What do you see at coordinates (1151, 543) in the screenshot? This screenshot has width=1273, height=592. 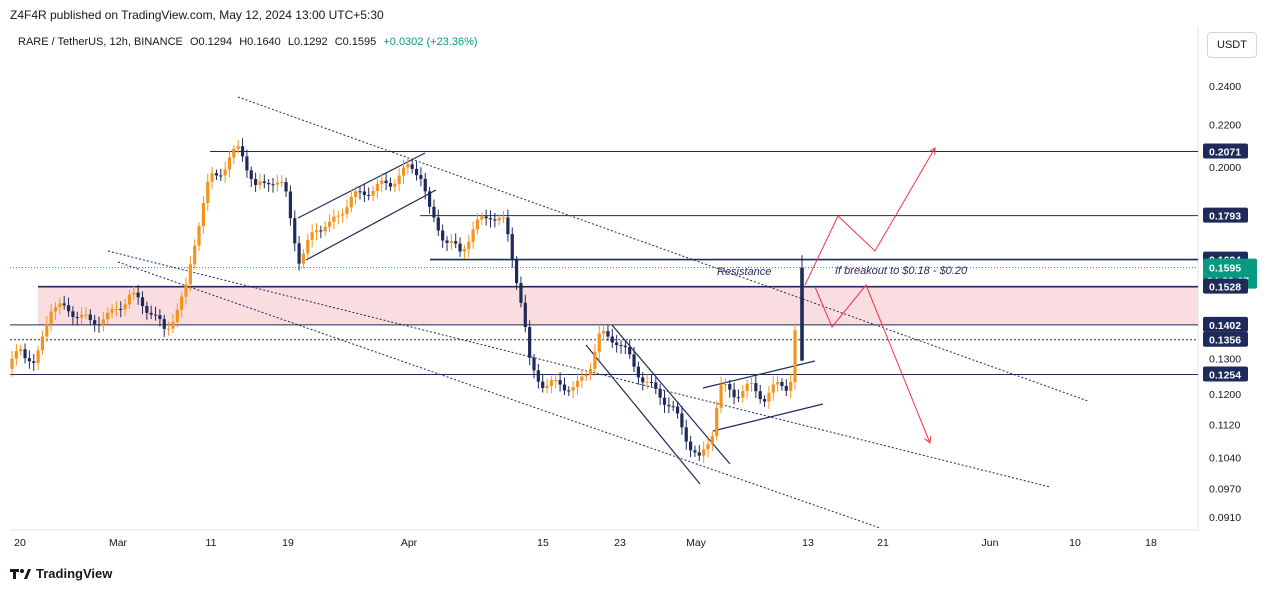 I see `x-axis-tick-label: 18` at bounding box center [1151, 543].